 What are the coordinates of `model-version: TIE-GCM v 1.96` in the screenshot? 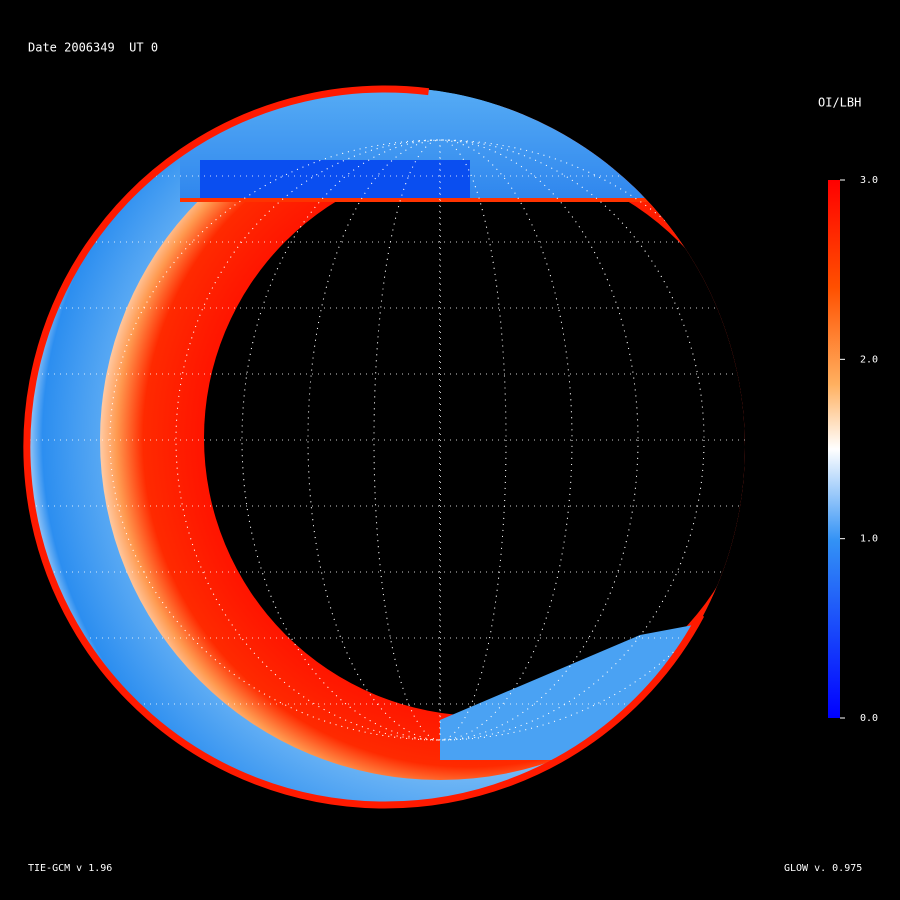 It's located at (70, 868).